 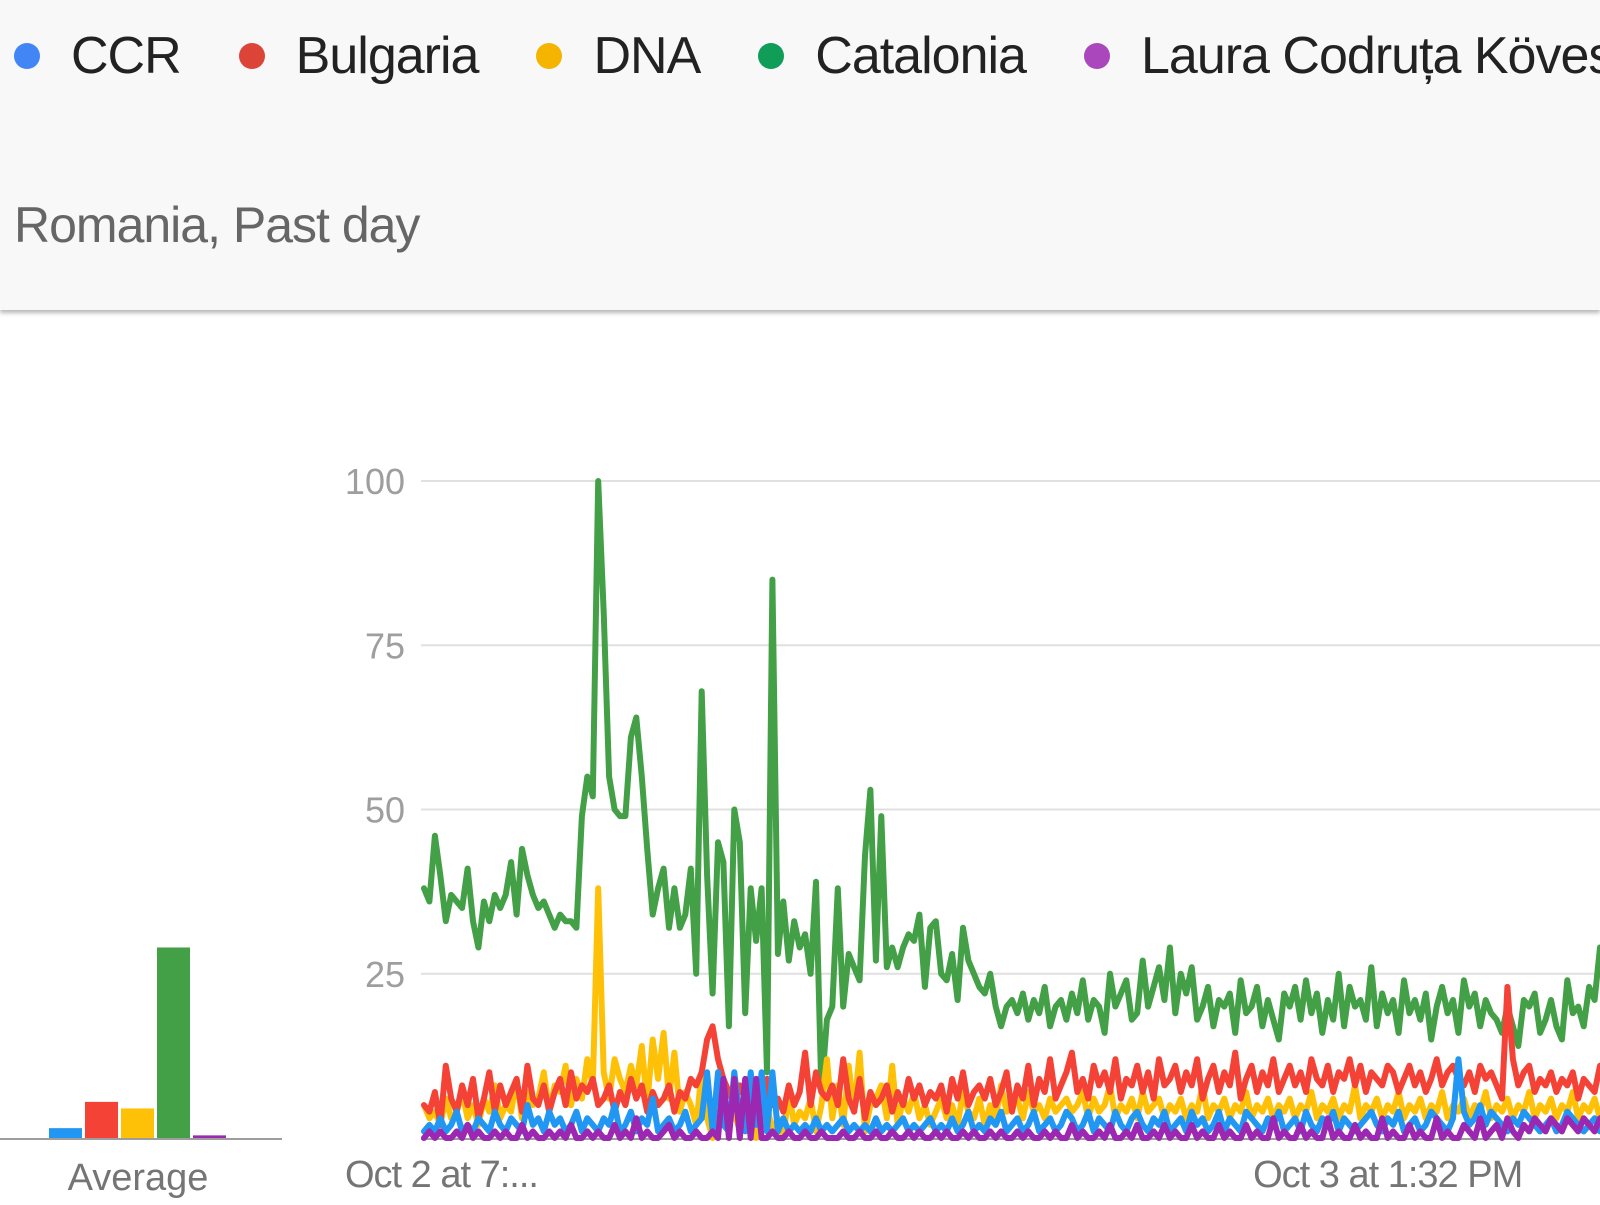 I want to click on average-bar-laura-codruta-kovesi, so click(x=209, y=1136).